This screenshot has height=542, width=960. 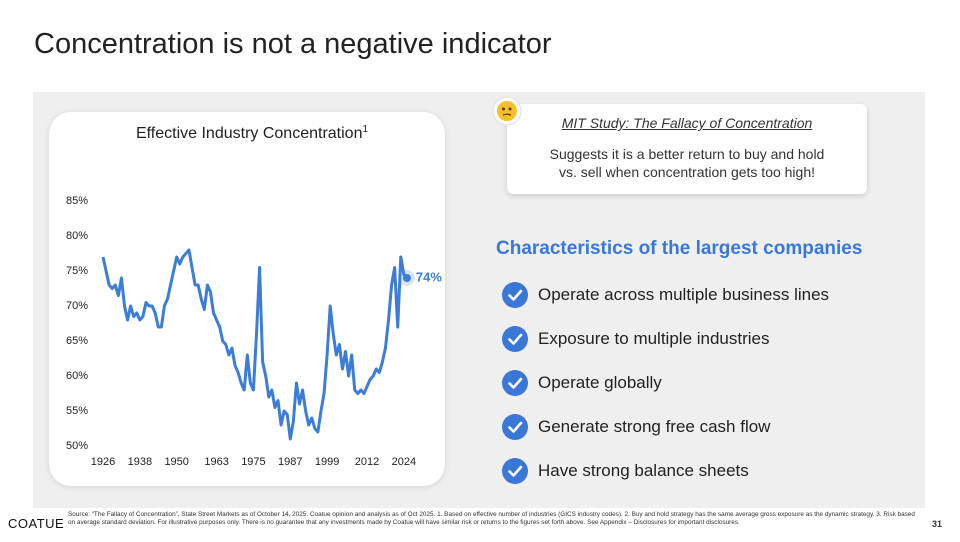 What do you see at coordinates (684, 294) in the screenshot?
I see `list-item-text: Operate across multiple business lines` at bounding box center [684, 294].